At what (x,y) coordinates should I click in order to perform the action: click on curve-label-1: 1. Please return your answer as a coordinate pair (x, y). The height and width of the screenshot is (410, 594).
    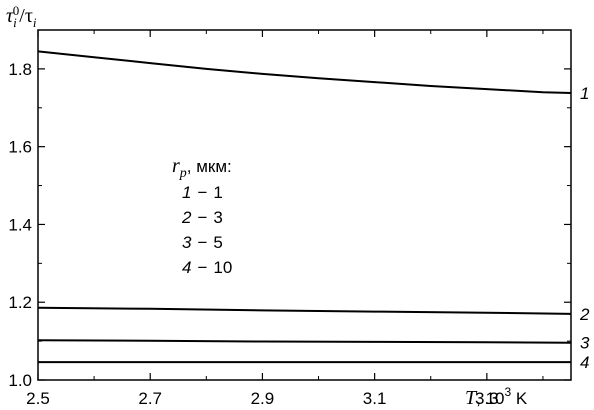
    Looking at the image, I should click on (584, 93).